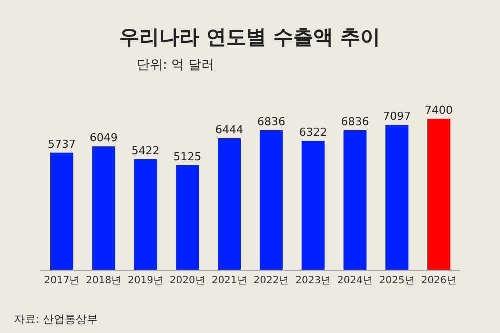 The image size is (500, 333). What do you see at coordinates (176, 65) in the screenshot?
I see `chart-subtitle: 단위: 억 달러` at bounding box center [176, 65].